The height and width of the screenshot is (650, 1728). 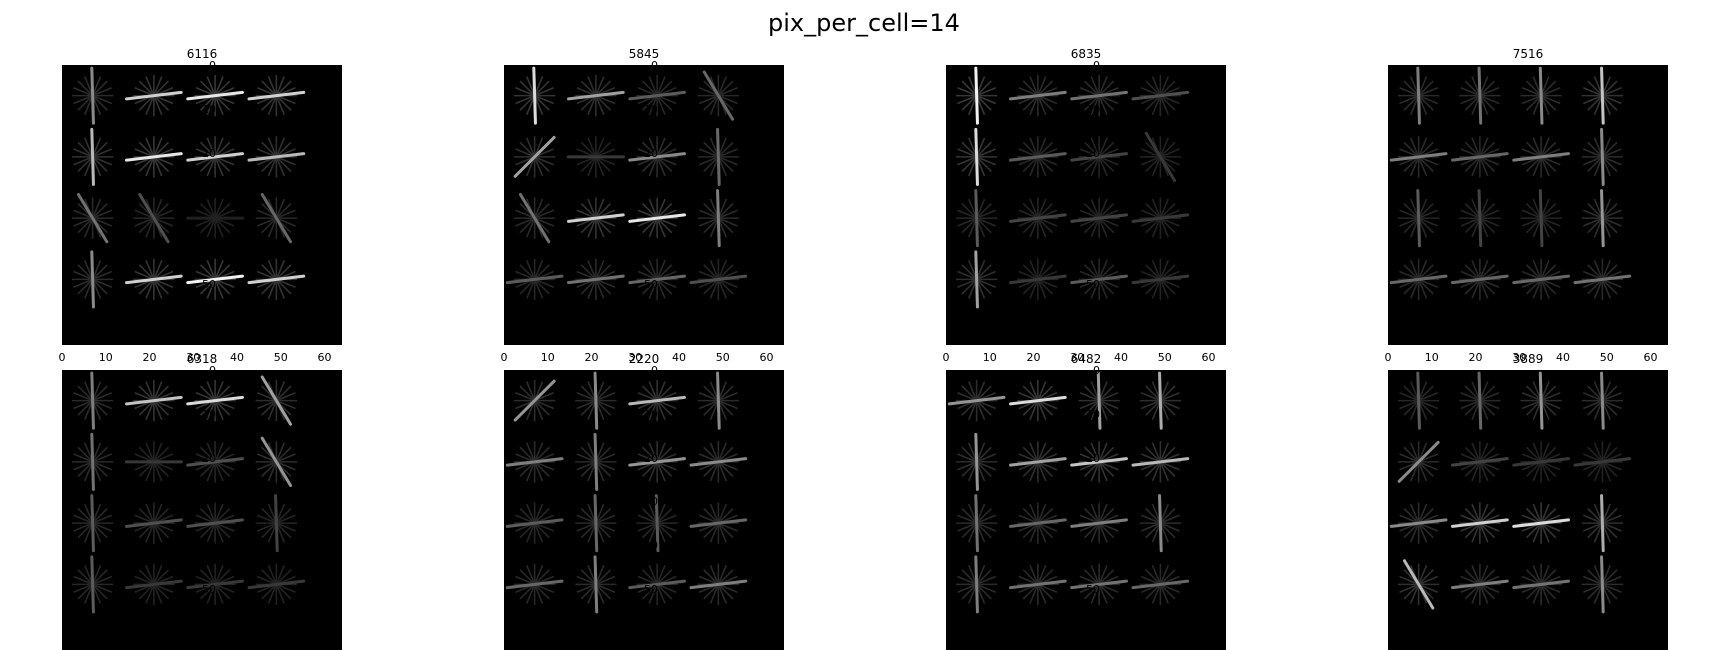 What do you see at coordinates (202, 54) in the screenshot?
I see `subplot-title: 6116` at bounding box center [202, 54].